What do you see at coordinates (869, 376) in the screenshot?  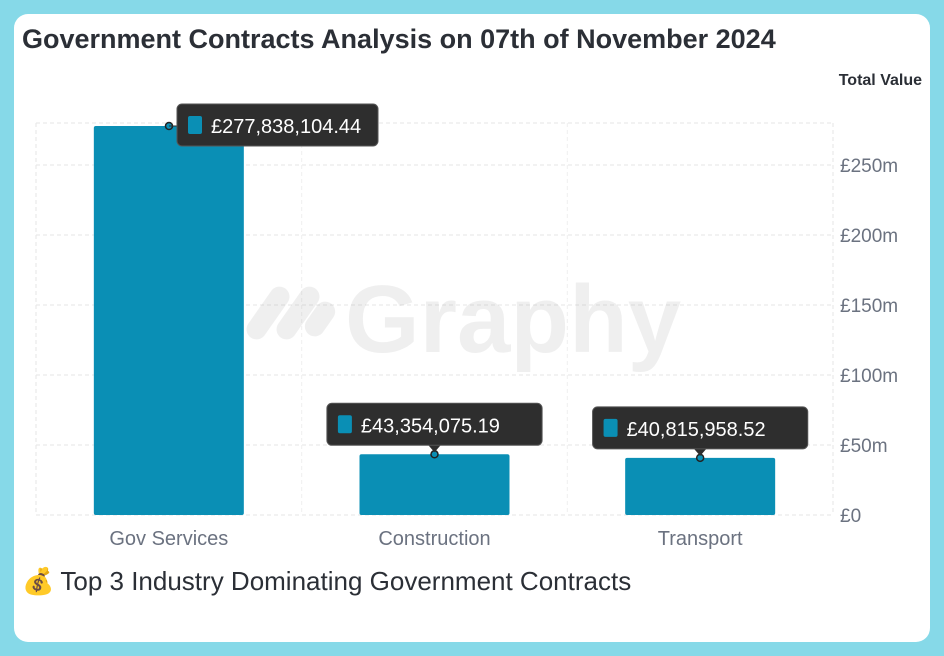 I see `y-tick-label: £100m` at bounding box center [869, 376].